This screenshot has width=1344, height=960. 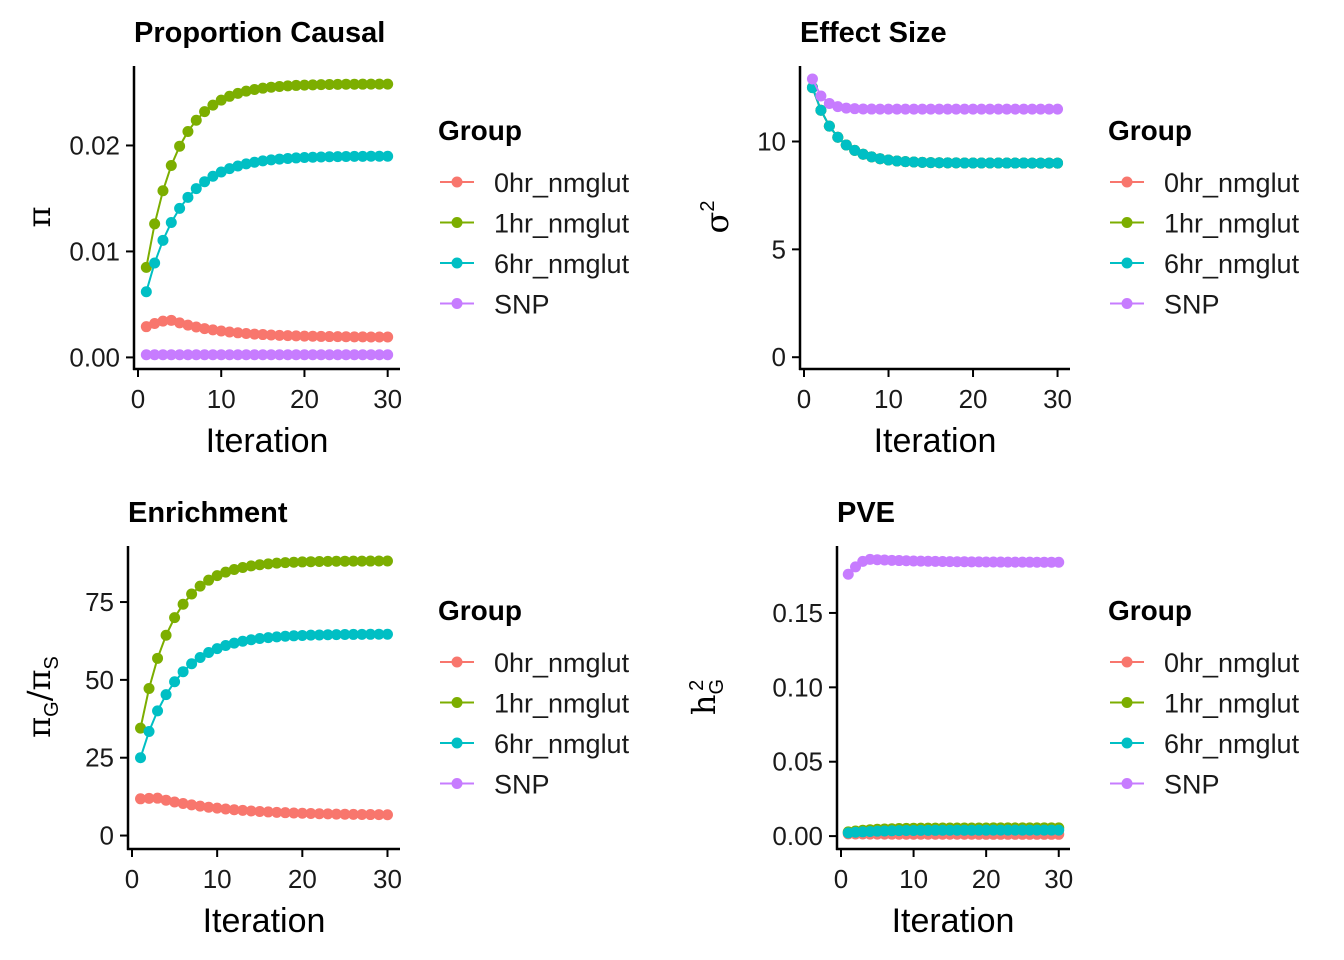 I want to click on y-tick-label: 5, so click(x=779, y=249).